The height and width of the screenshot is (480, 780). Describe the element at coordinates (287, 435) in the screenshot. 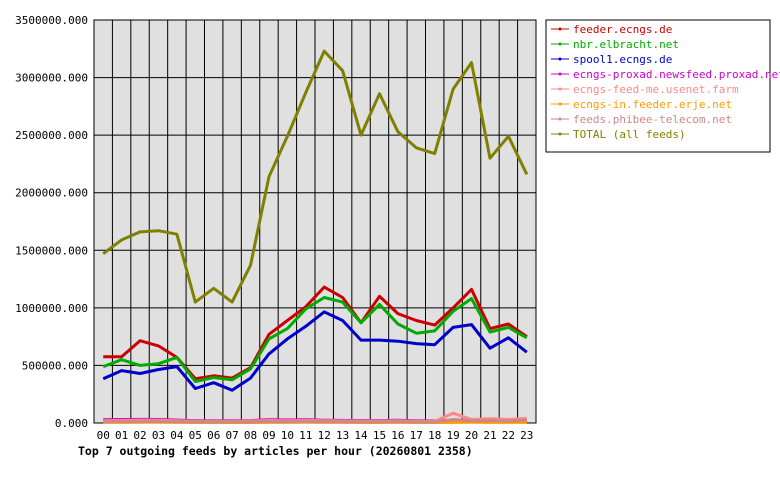

I see `x-tick-label: 10` at that location.